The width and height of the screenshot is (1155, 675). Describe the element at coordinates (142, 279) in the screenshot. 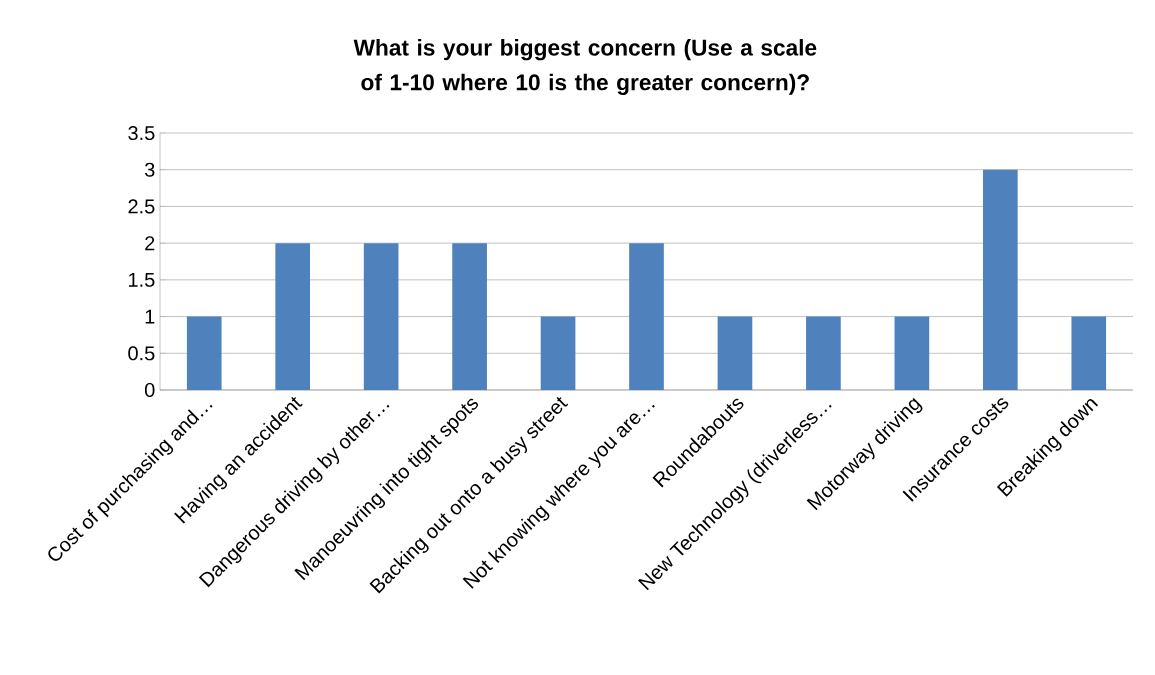

I see `y-tick-label: 1.5` at that location.